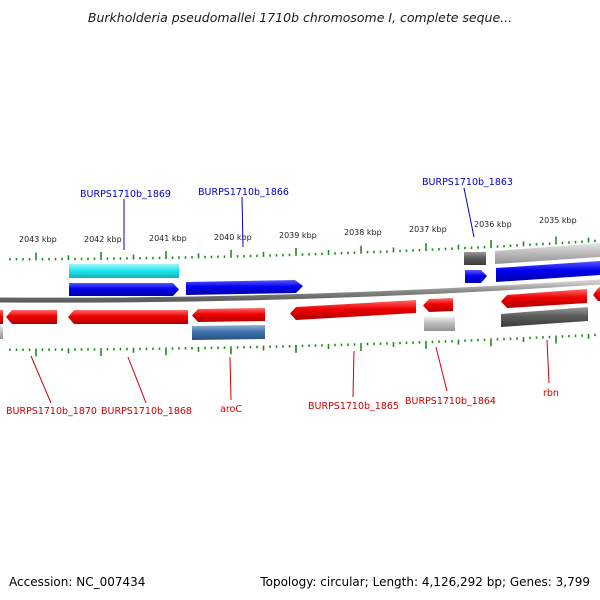 This screenshot has height=600, width=600. Describe the element at coordinates (51, 411) in the screenshot. I see `gene-label: BURPS1710b_1870` at that location.